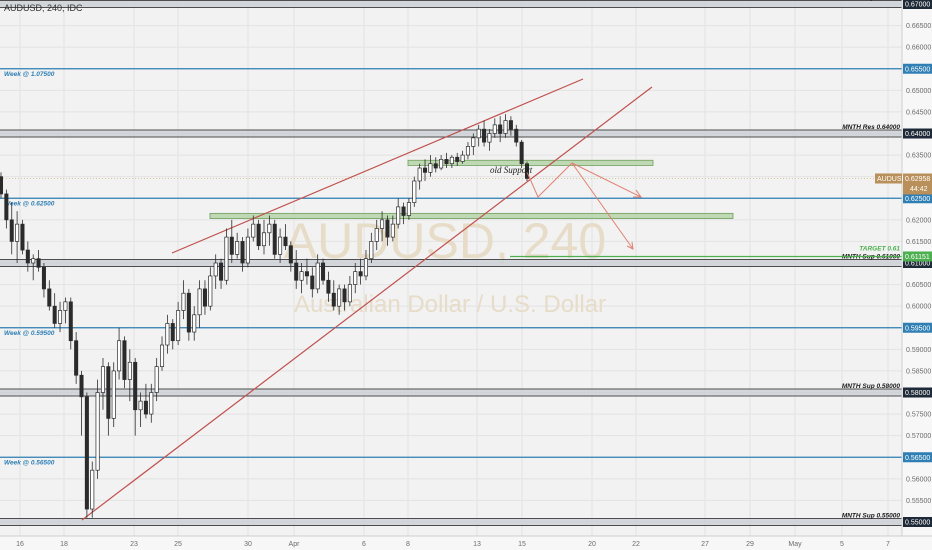 The width and height of the screenshot is (932, 550). I want to click on current-price-tag, so click(917, 184).